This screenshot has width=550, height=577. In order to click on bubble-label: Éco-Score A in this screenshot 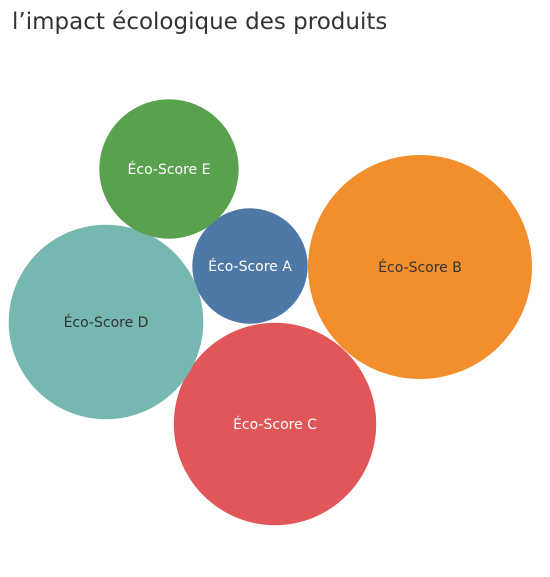, I will do `click(250, 266)`.